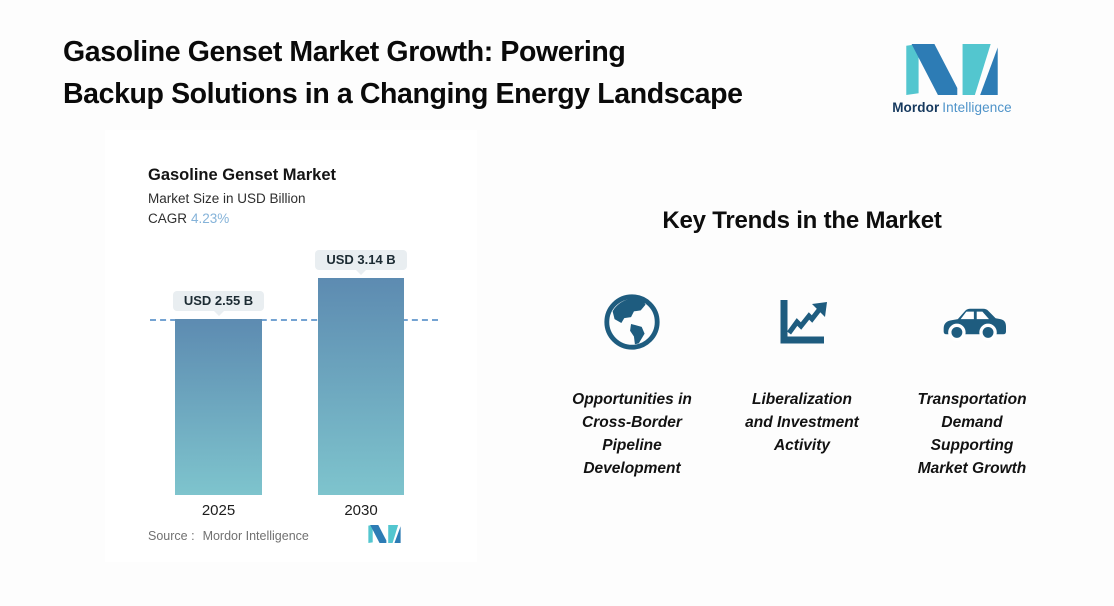 This screenshot has height=606, width=1114. What do you see at coordinates (972, 322) in the screenshot?
I see `car-icon` at bounding box center [972, 322].